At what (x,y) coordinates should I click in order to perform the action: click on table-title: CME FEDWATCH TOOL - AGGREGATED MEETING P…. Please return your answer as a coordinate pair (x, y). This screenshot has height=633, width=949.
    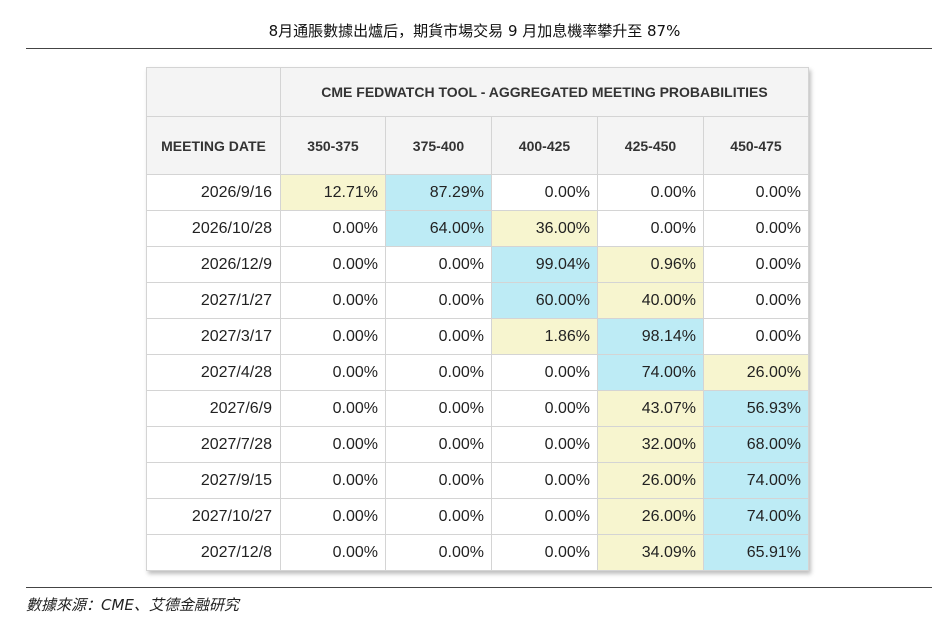
    Looking at the image, I should click on (544, 92).